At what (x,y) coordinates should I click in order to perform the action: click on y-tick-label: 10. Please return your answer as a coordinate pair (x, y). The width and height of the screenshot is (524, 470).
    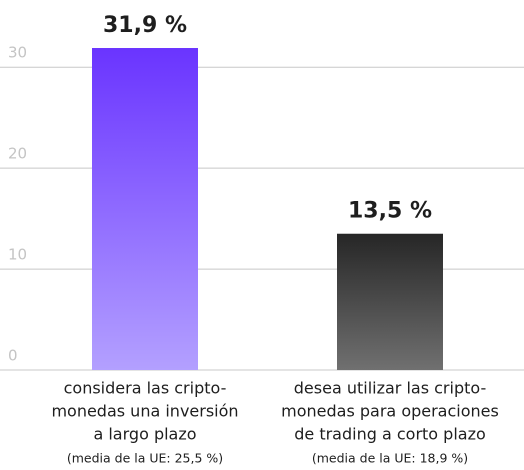
    Looking at the image, I should click on (17, 255).